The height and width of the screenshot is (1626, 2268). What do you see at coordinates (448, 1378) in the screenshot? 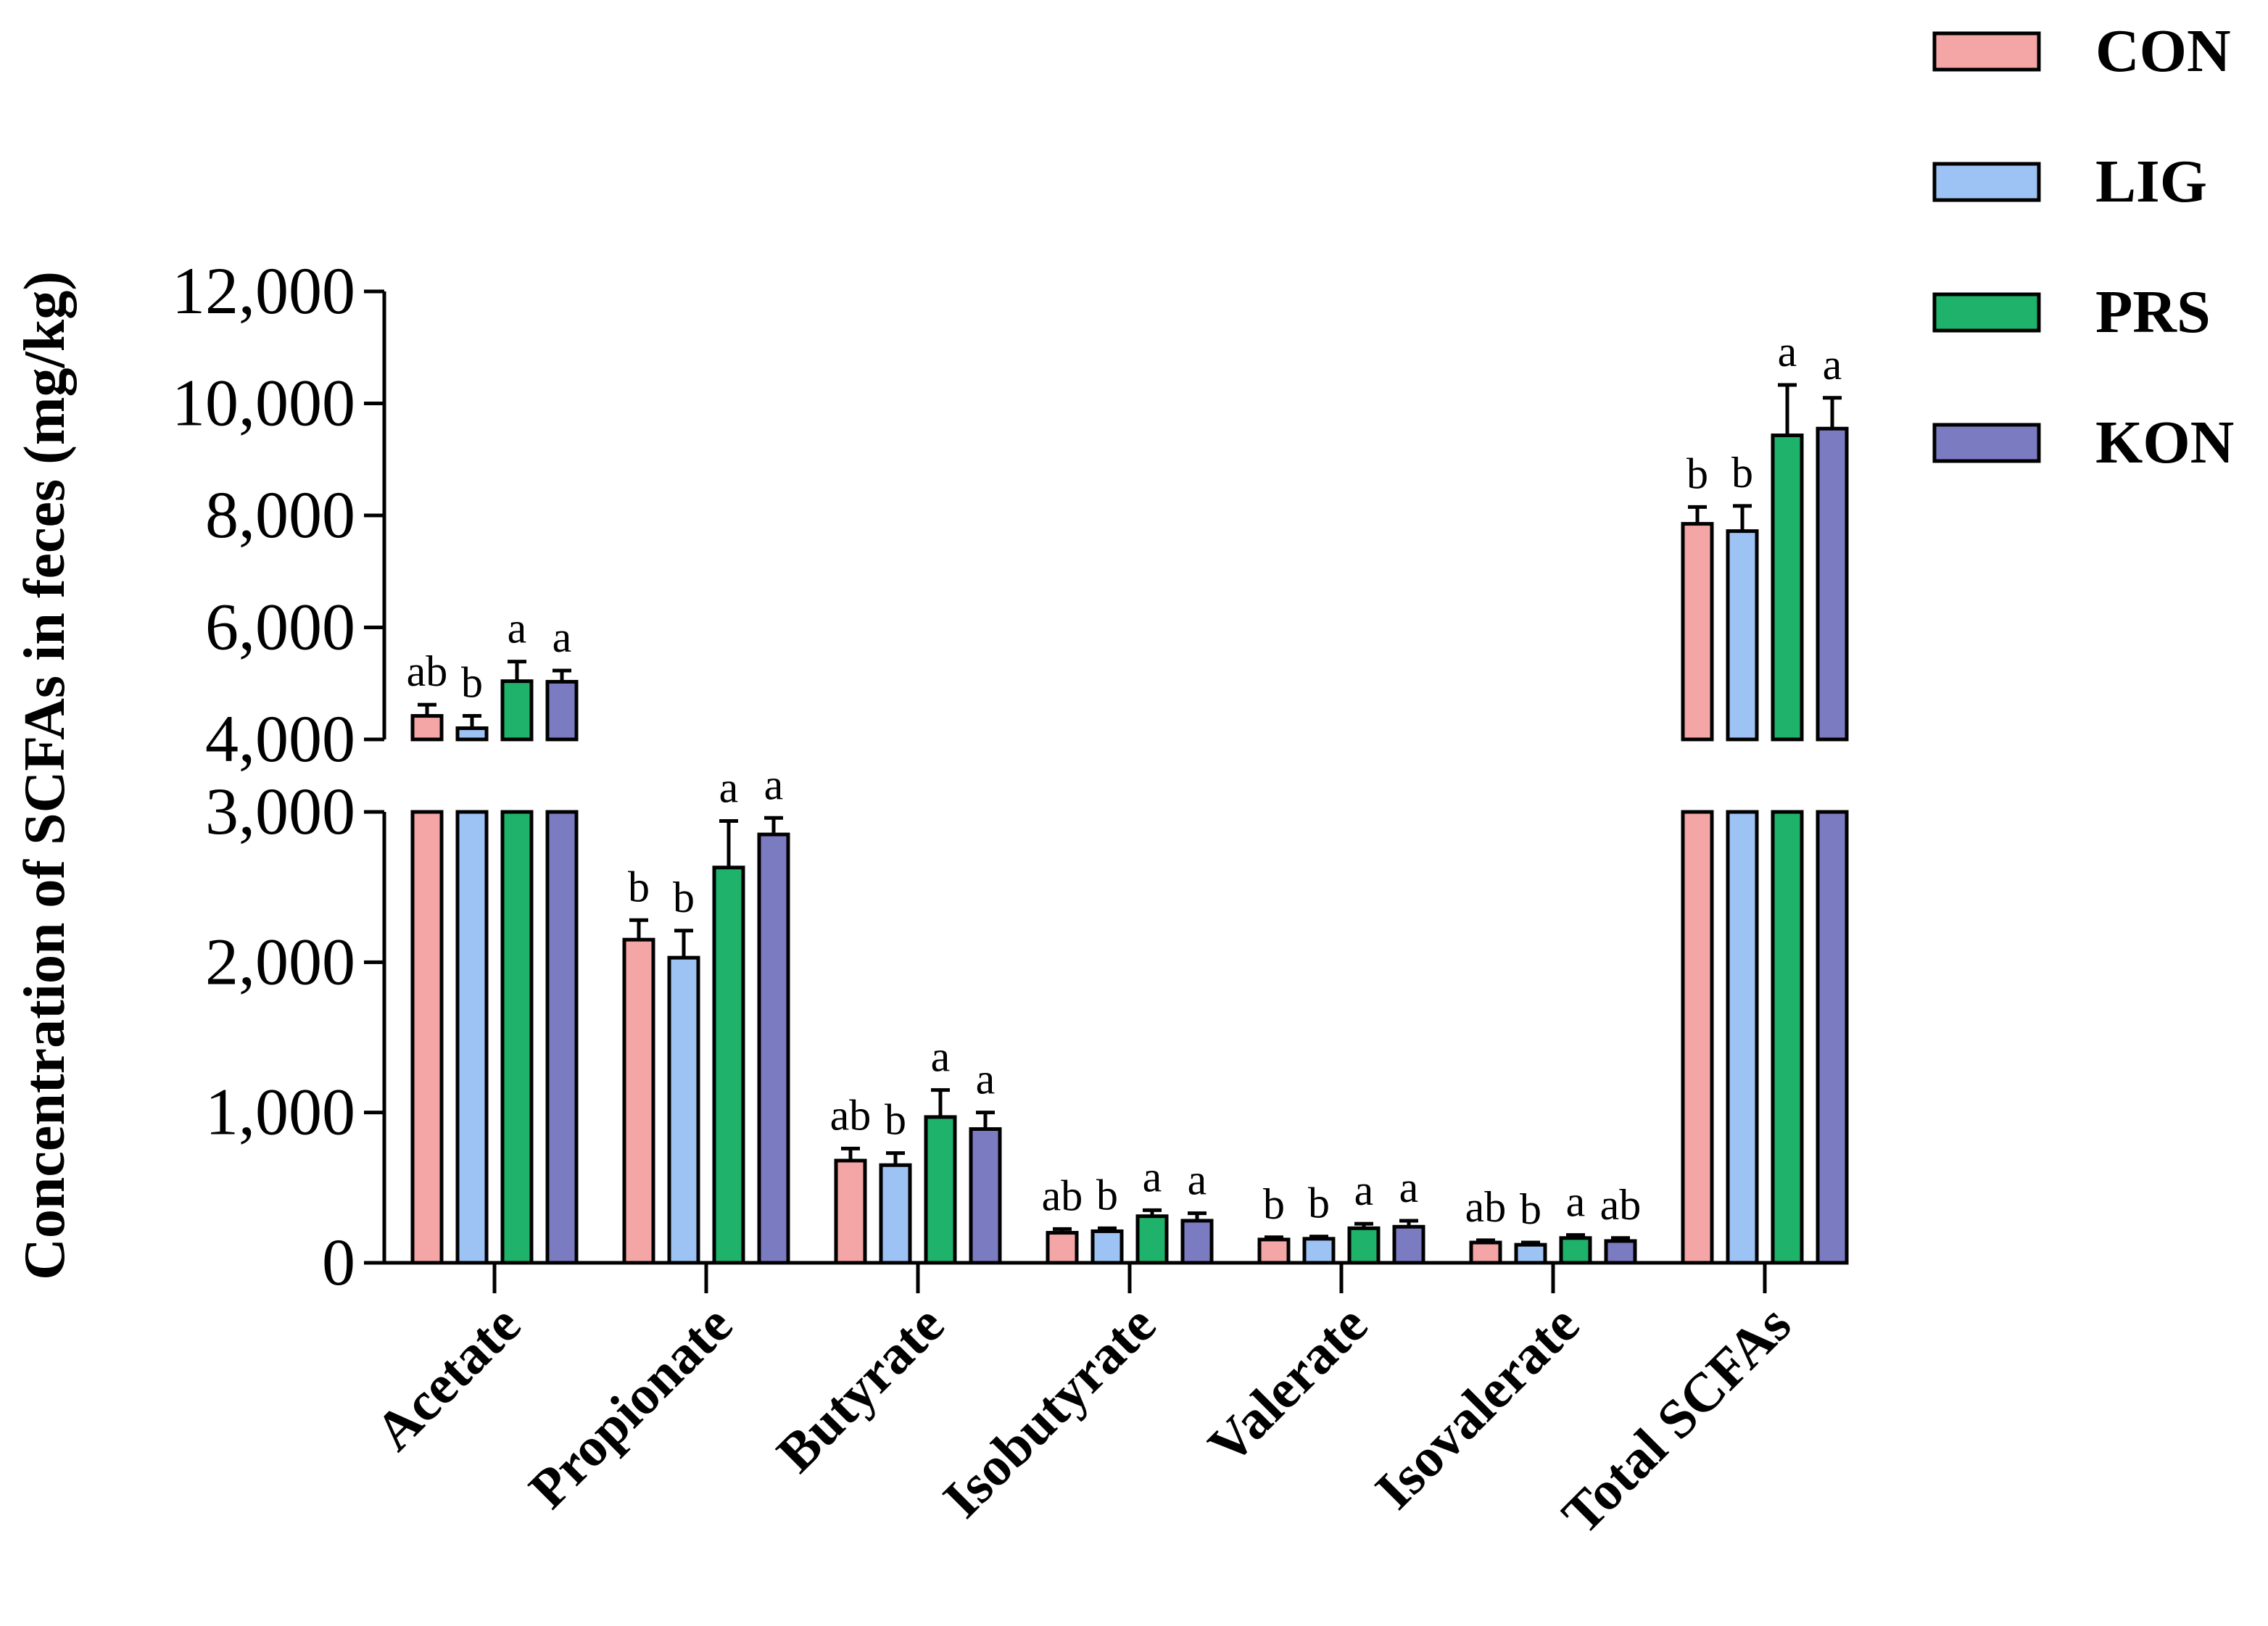
I see `x-tick-label: Acetate` at bounding box center [448, 1378].